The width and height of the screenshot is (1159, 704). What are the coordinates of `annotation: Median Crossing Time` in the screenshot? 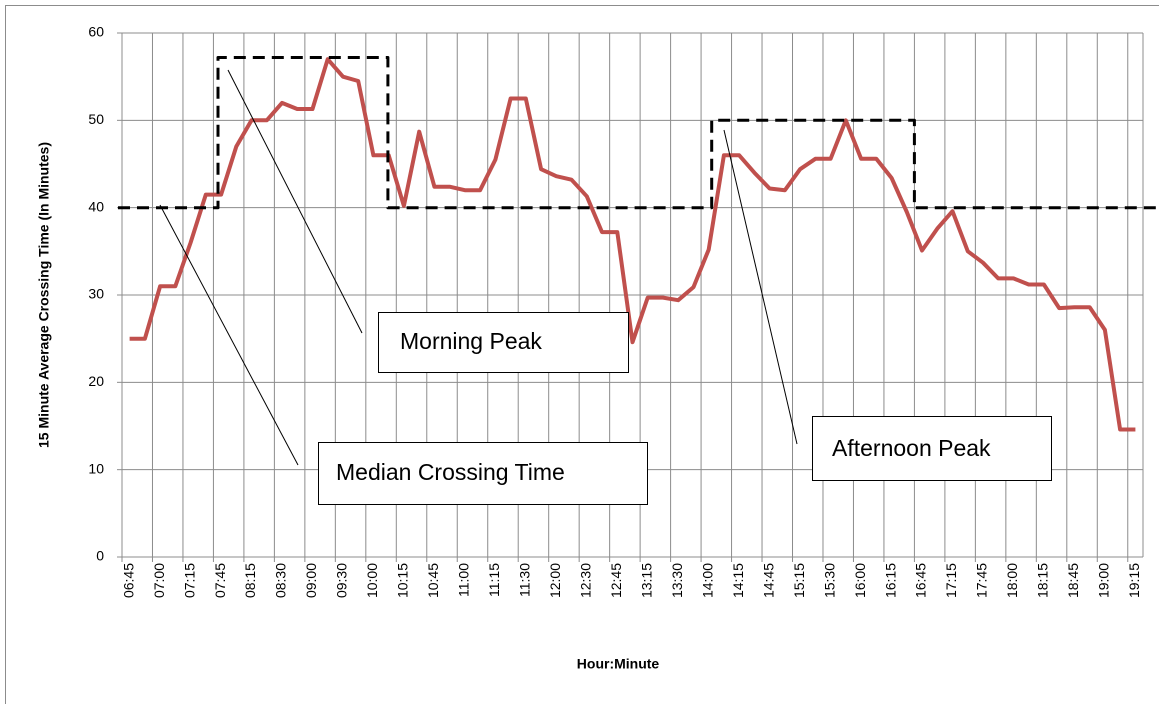 It's located at (450, 472).